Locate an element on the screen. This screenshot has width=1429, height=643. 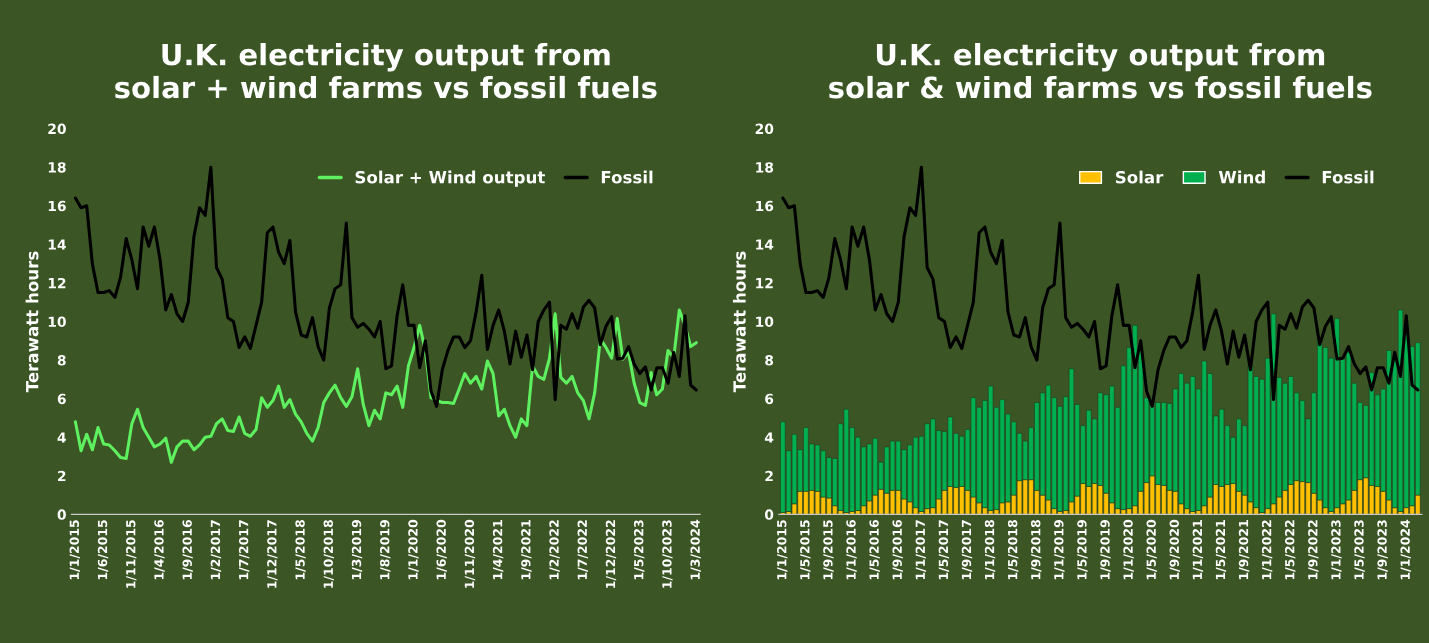
x-tick-label: 1/9/2017 is located at coordinates (967, 550).